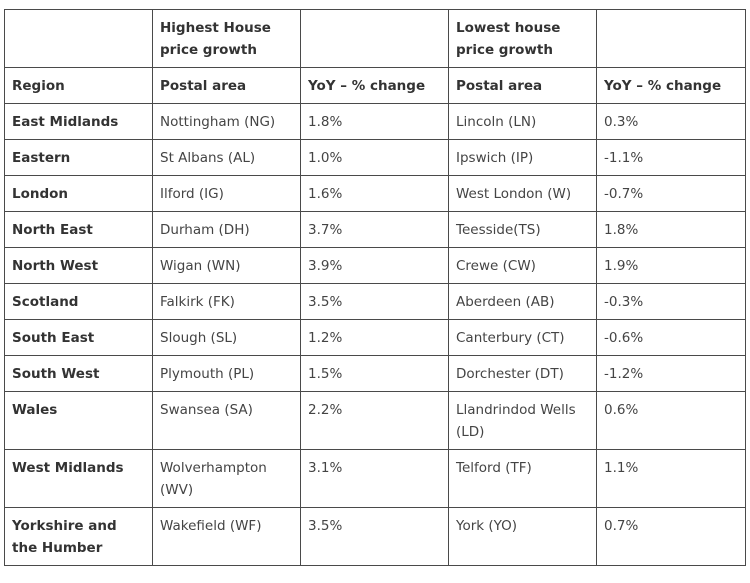 The image size is (750, 583). I want to click on highest-change-cell: 1.0%, so click(374, 157).